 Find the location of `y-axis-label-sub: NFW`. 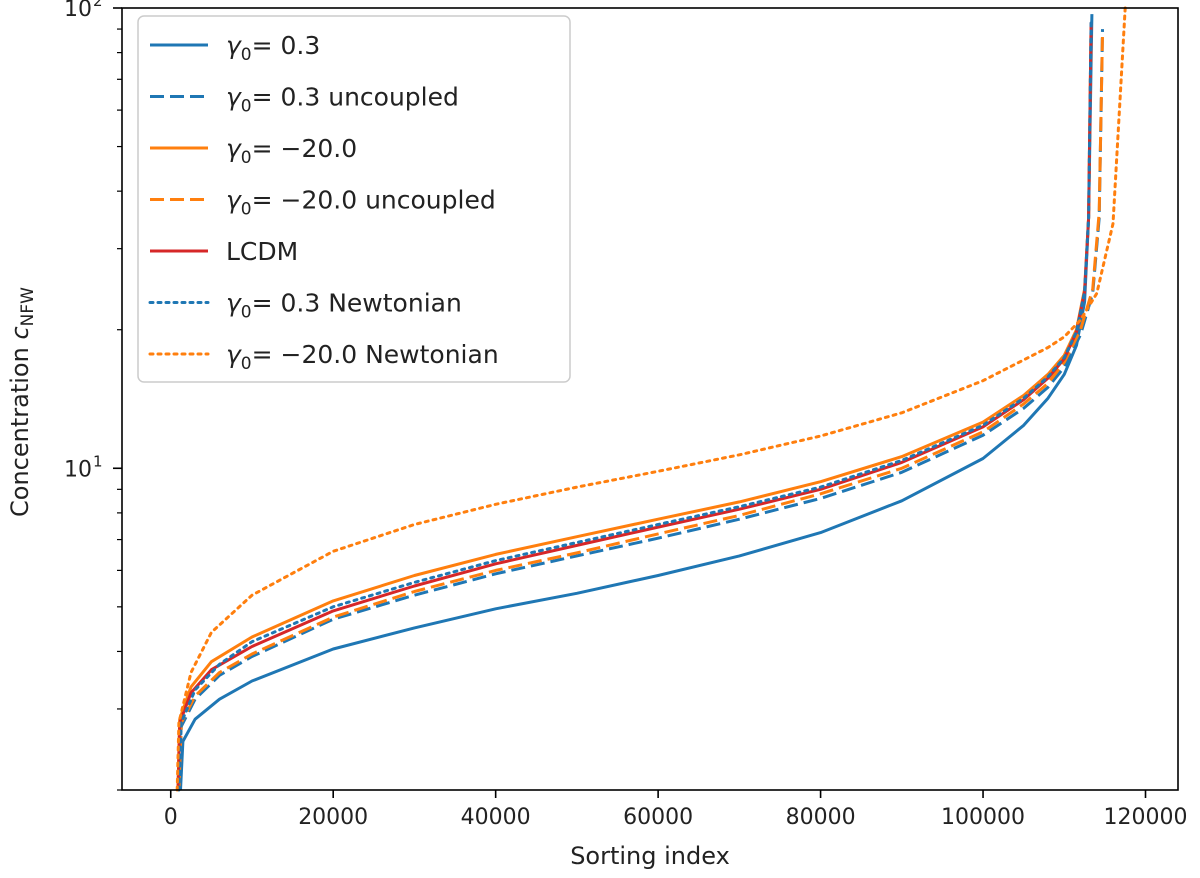

y-axis-label-sub: NFW is located at coordinates (28, 306).